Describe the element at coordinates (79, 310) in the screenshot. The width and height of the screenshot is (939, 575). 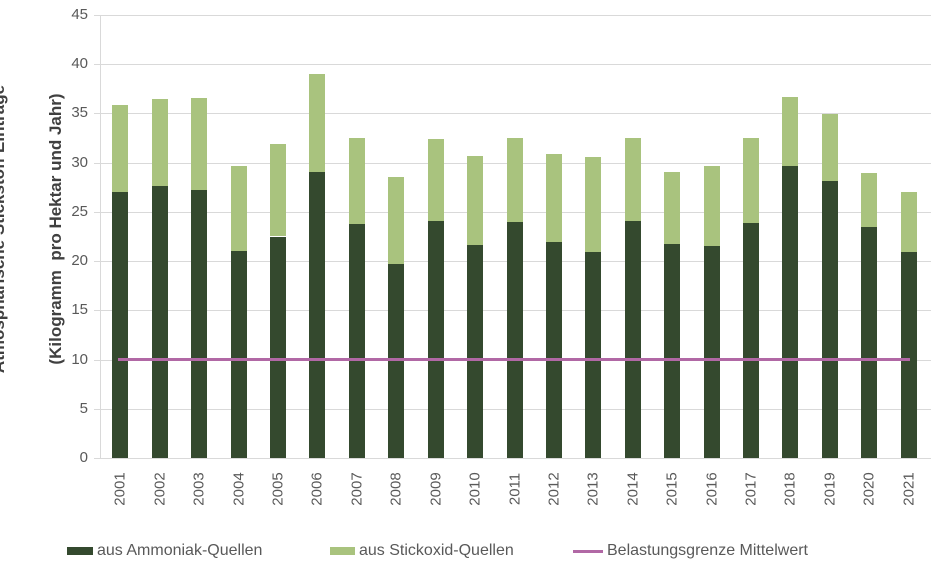
I see `y-tick-label: 15` at that location.